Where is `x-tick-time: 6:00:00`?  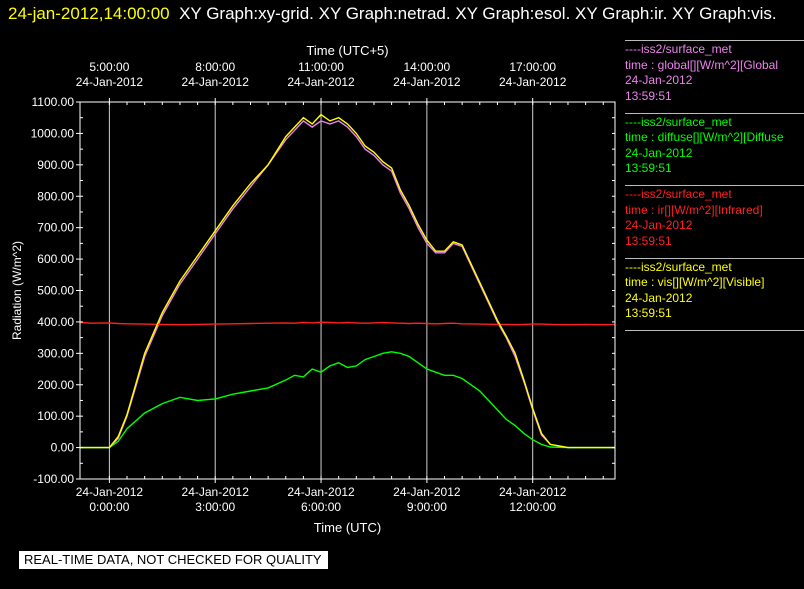 x-tick-time: 6:00:00 is located at coordinates (321, 507).